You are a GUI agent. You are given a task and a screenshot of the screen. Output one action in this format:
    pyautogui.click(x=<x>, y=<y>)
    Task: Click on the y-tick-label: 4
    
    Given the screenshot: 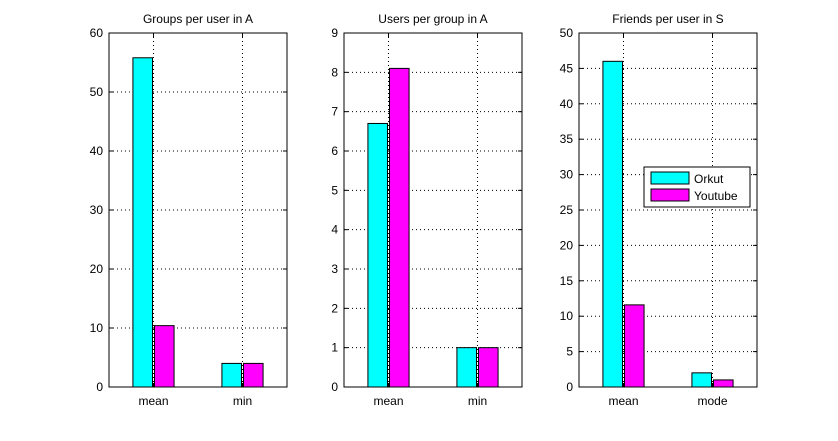 What is the action you would take?
    pyautogui.click(x=334, y=230)
    